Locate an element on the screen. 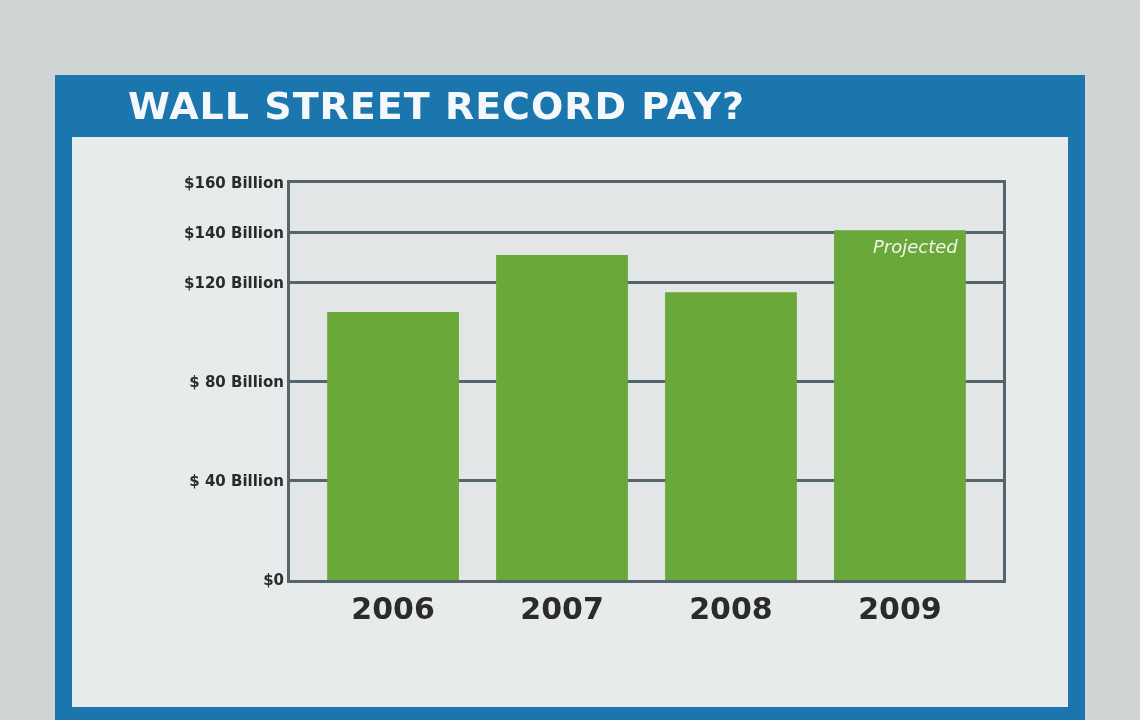  y-tick-label: $160 Billion is located at coordinates (234, 183).